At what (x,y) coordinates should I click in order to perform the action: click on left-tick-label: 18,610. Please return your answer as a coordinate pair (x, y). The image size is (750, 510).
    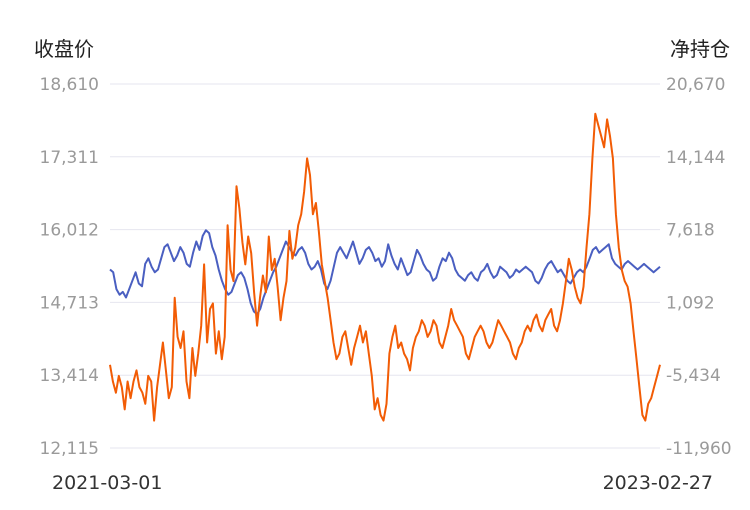
    Looking at the image, I should click on (69, 85).